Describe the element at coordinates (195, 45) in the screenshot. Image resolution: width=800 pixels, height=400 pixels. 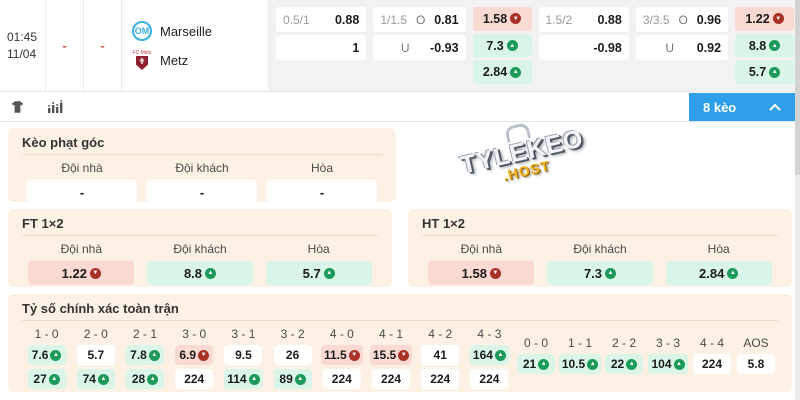
I see `teams-column: OM Marseille FC Metz ✟ Metz` at that location.